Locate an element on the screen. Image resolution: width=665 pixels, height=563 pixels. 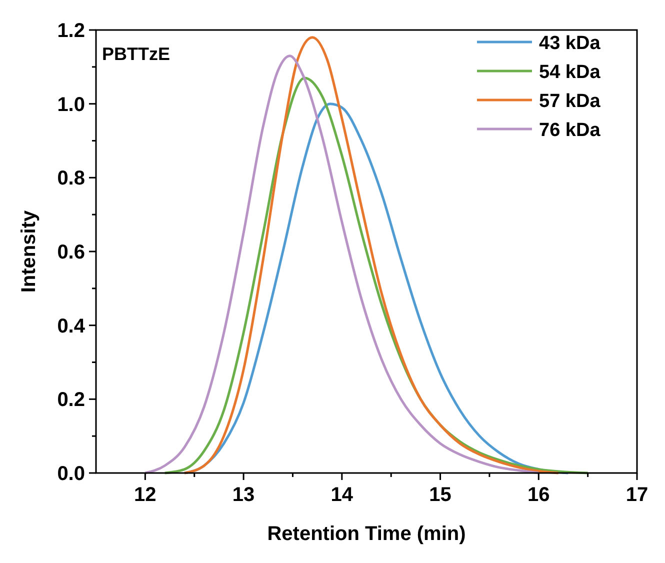
y-tick-label: 0.2 is located at coordinates (71, 400).